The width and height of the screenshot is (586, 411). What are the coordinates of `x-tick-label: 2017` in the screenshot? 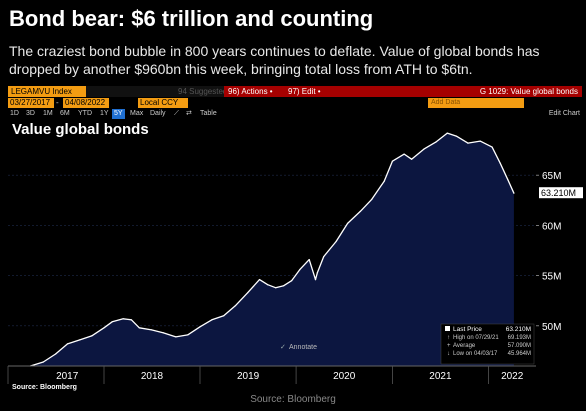 It's located at (67, 376).